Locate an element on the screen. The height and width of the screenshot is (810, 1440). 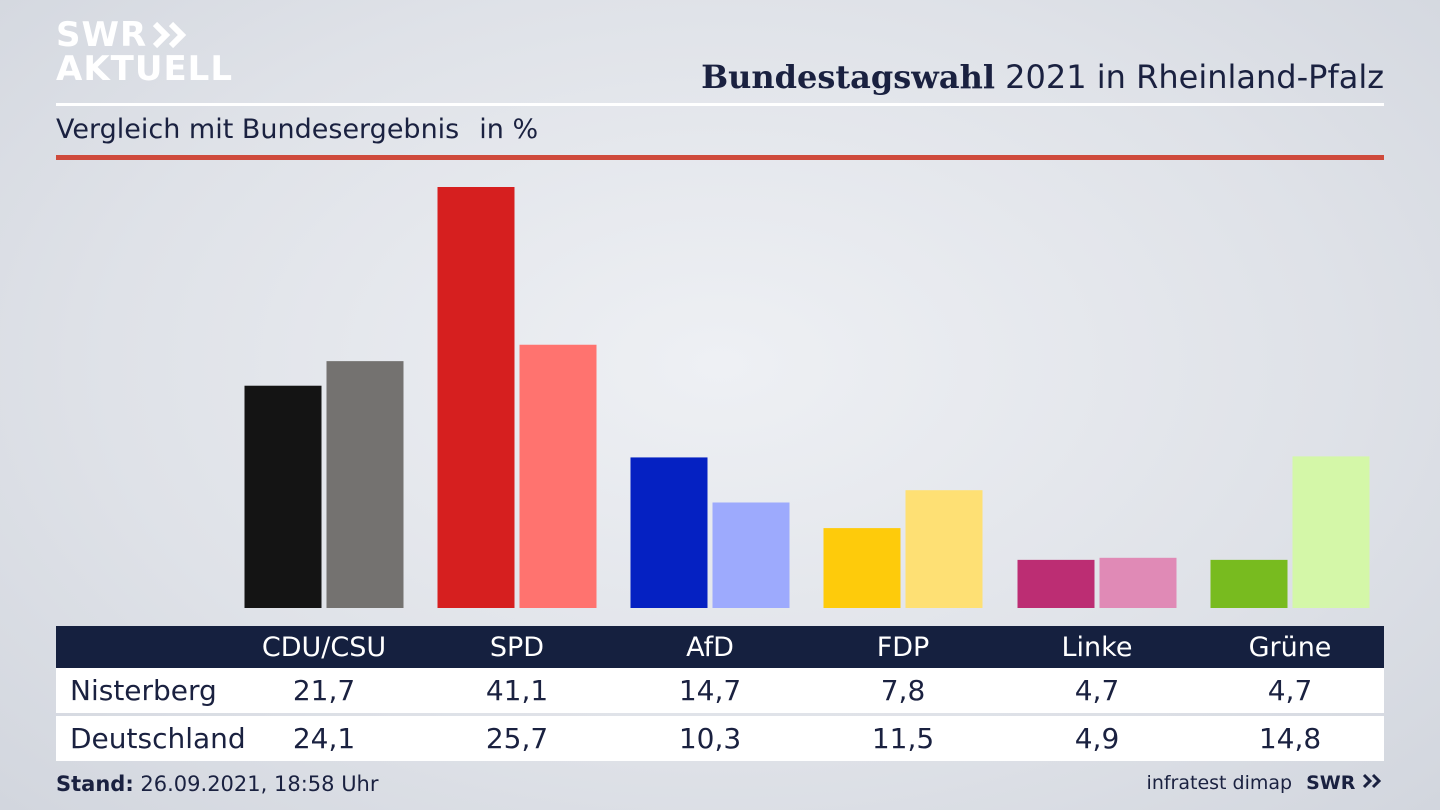
accent-divider is located at coordinates (720, 157).